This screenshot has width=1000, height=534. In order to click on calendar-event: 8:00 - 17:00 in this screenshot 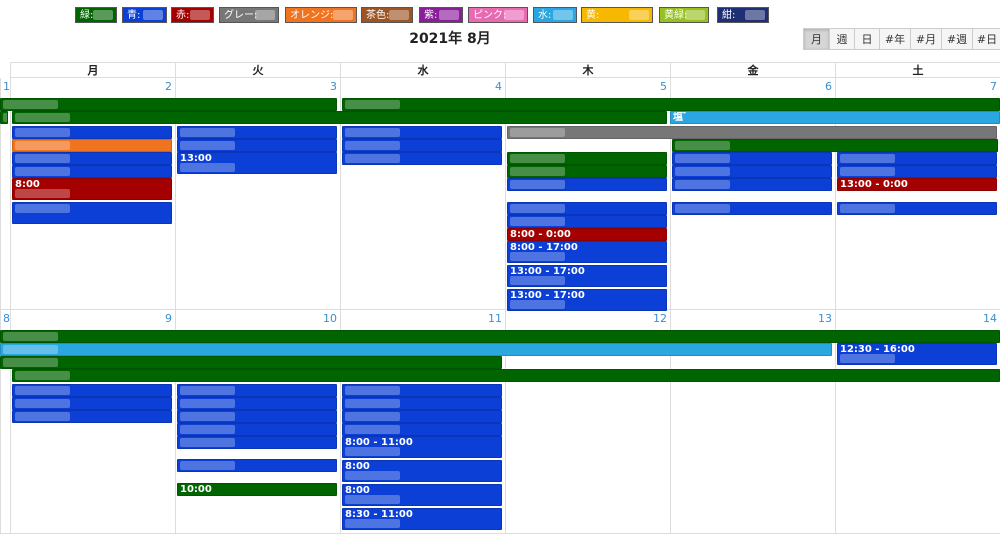, I will do `click(587, 252)`.